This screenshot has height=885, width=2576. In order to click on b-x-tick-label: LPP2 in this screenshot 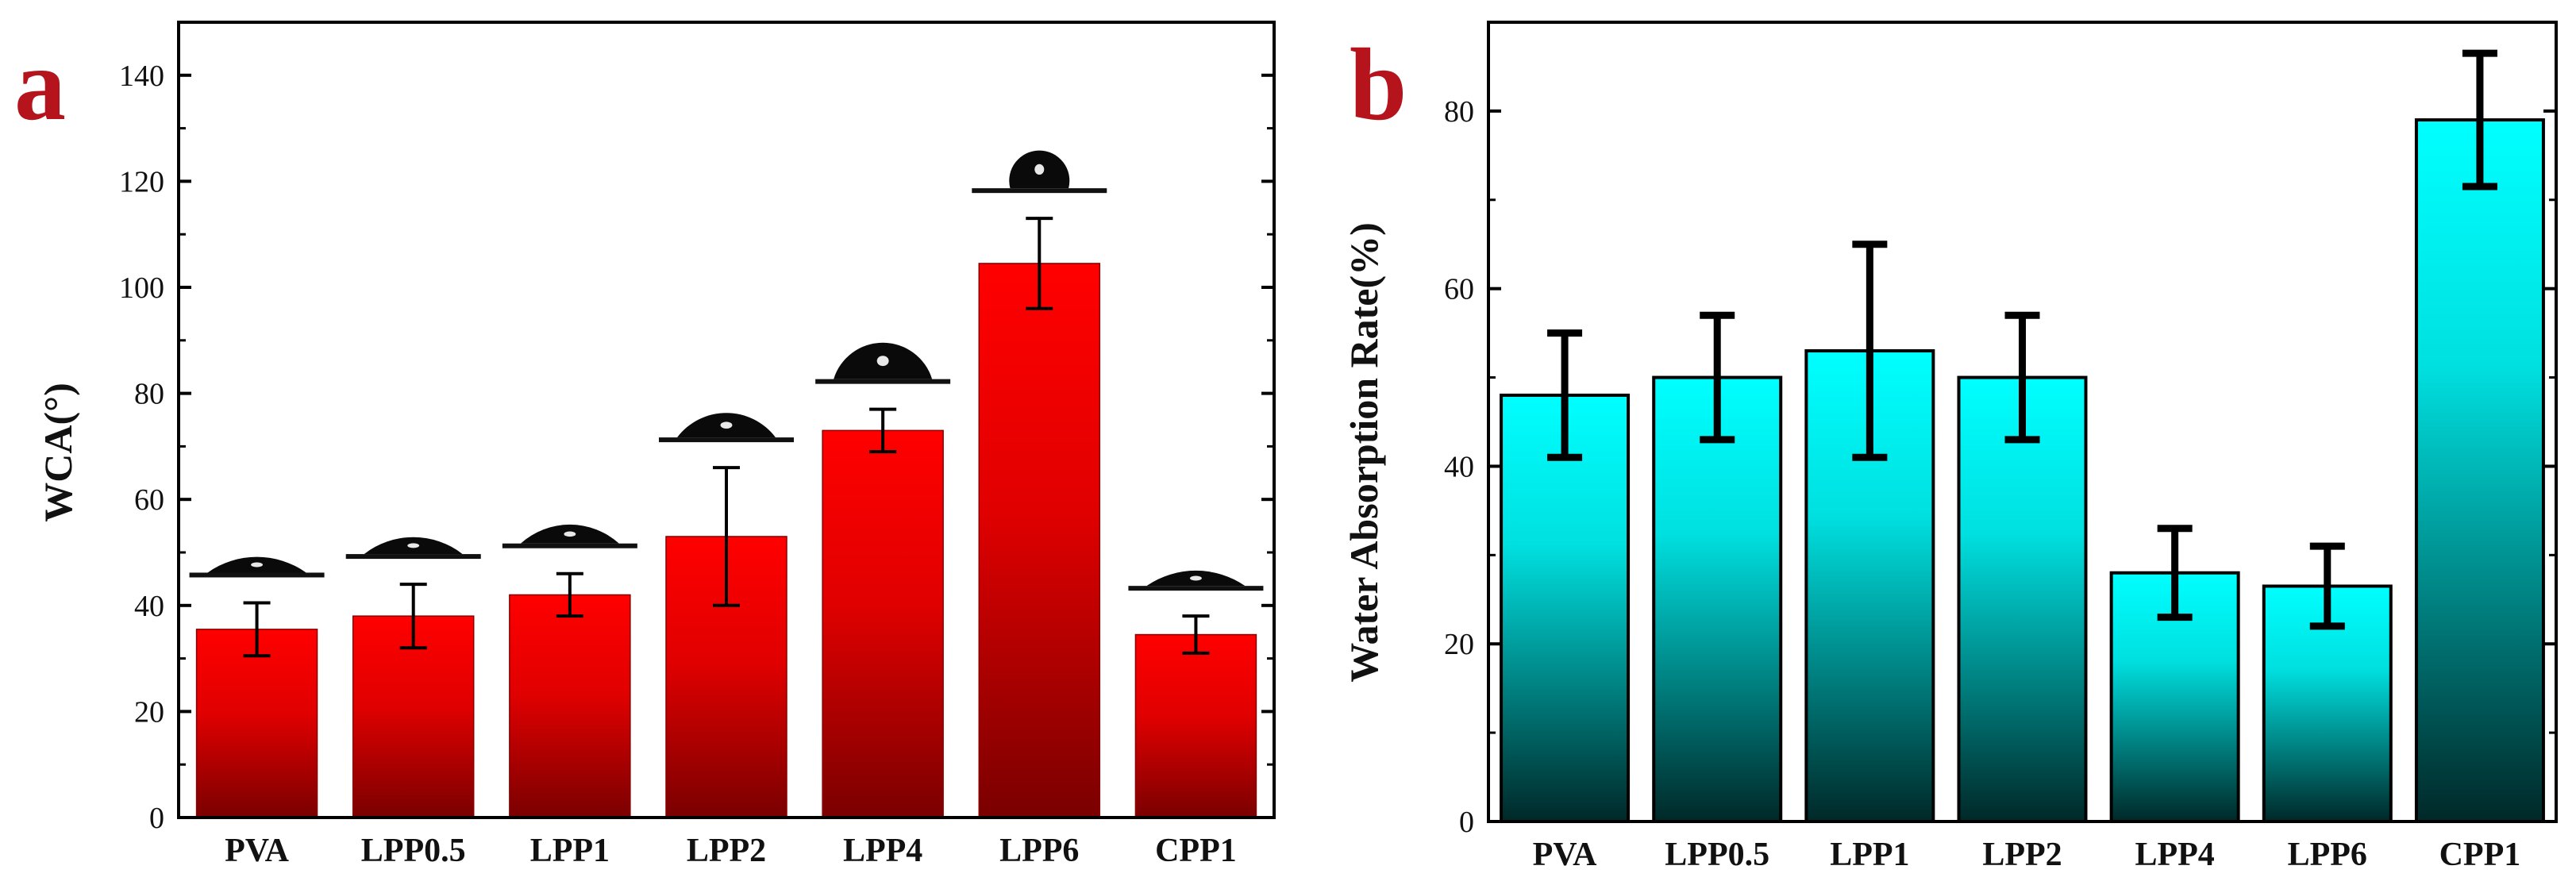, I will do `click(2022, 855)`.